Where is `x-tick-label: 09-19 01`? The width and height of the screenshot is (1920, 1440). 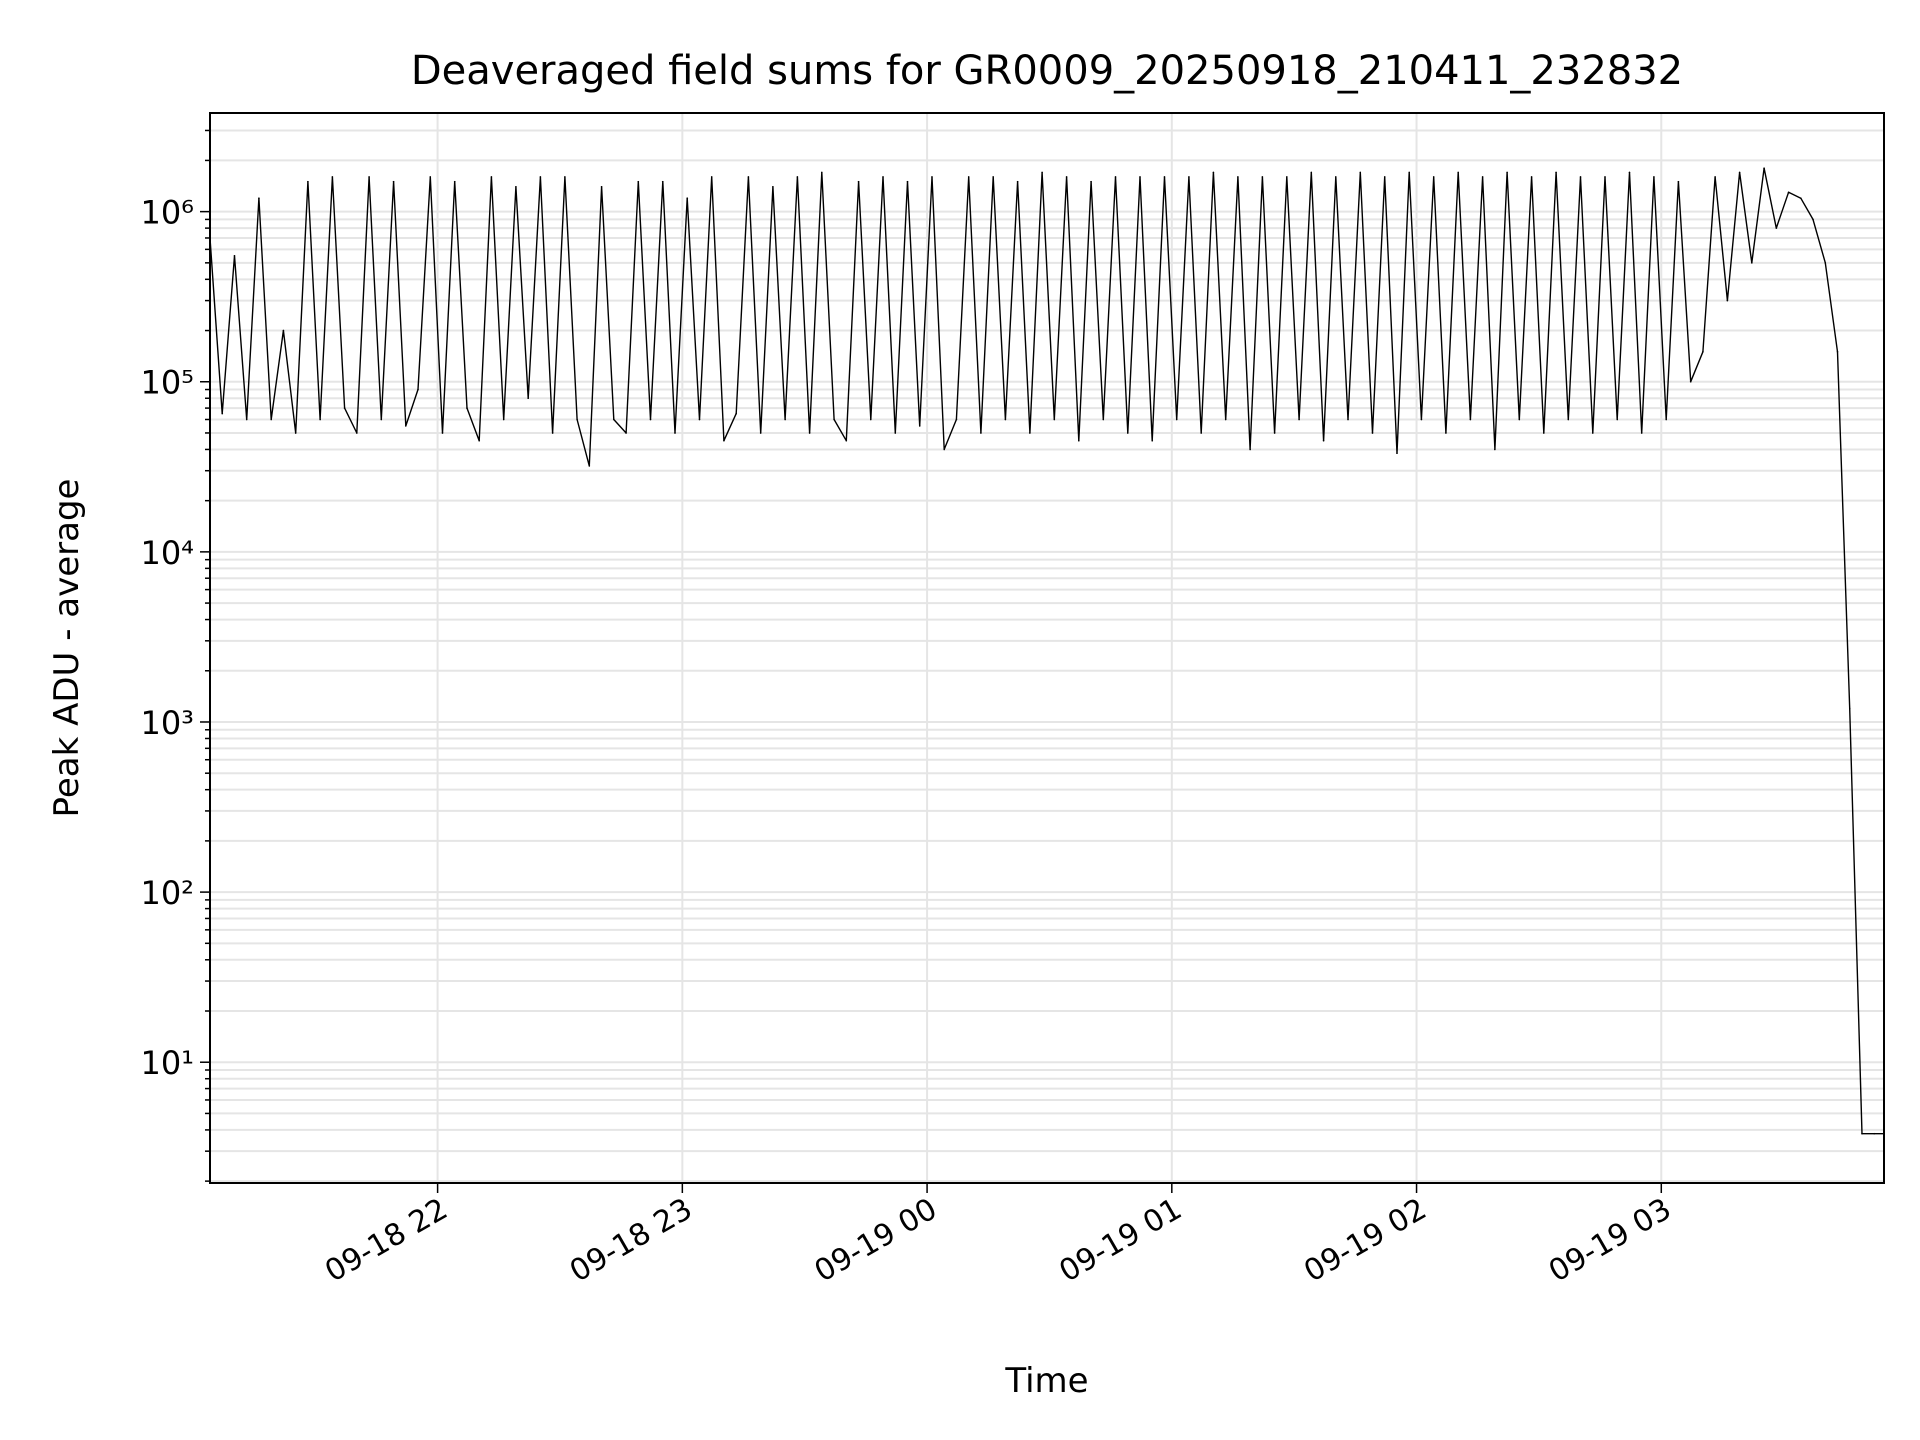
x-tick-label: 09-19 01 is located at coordinates (1120, 1241).